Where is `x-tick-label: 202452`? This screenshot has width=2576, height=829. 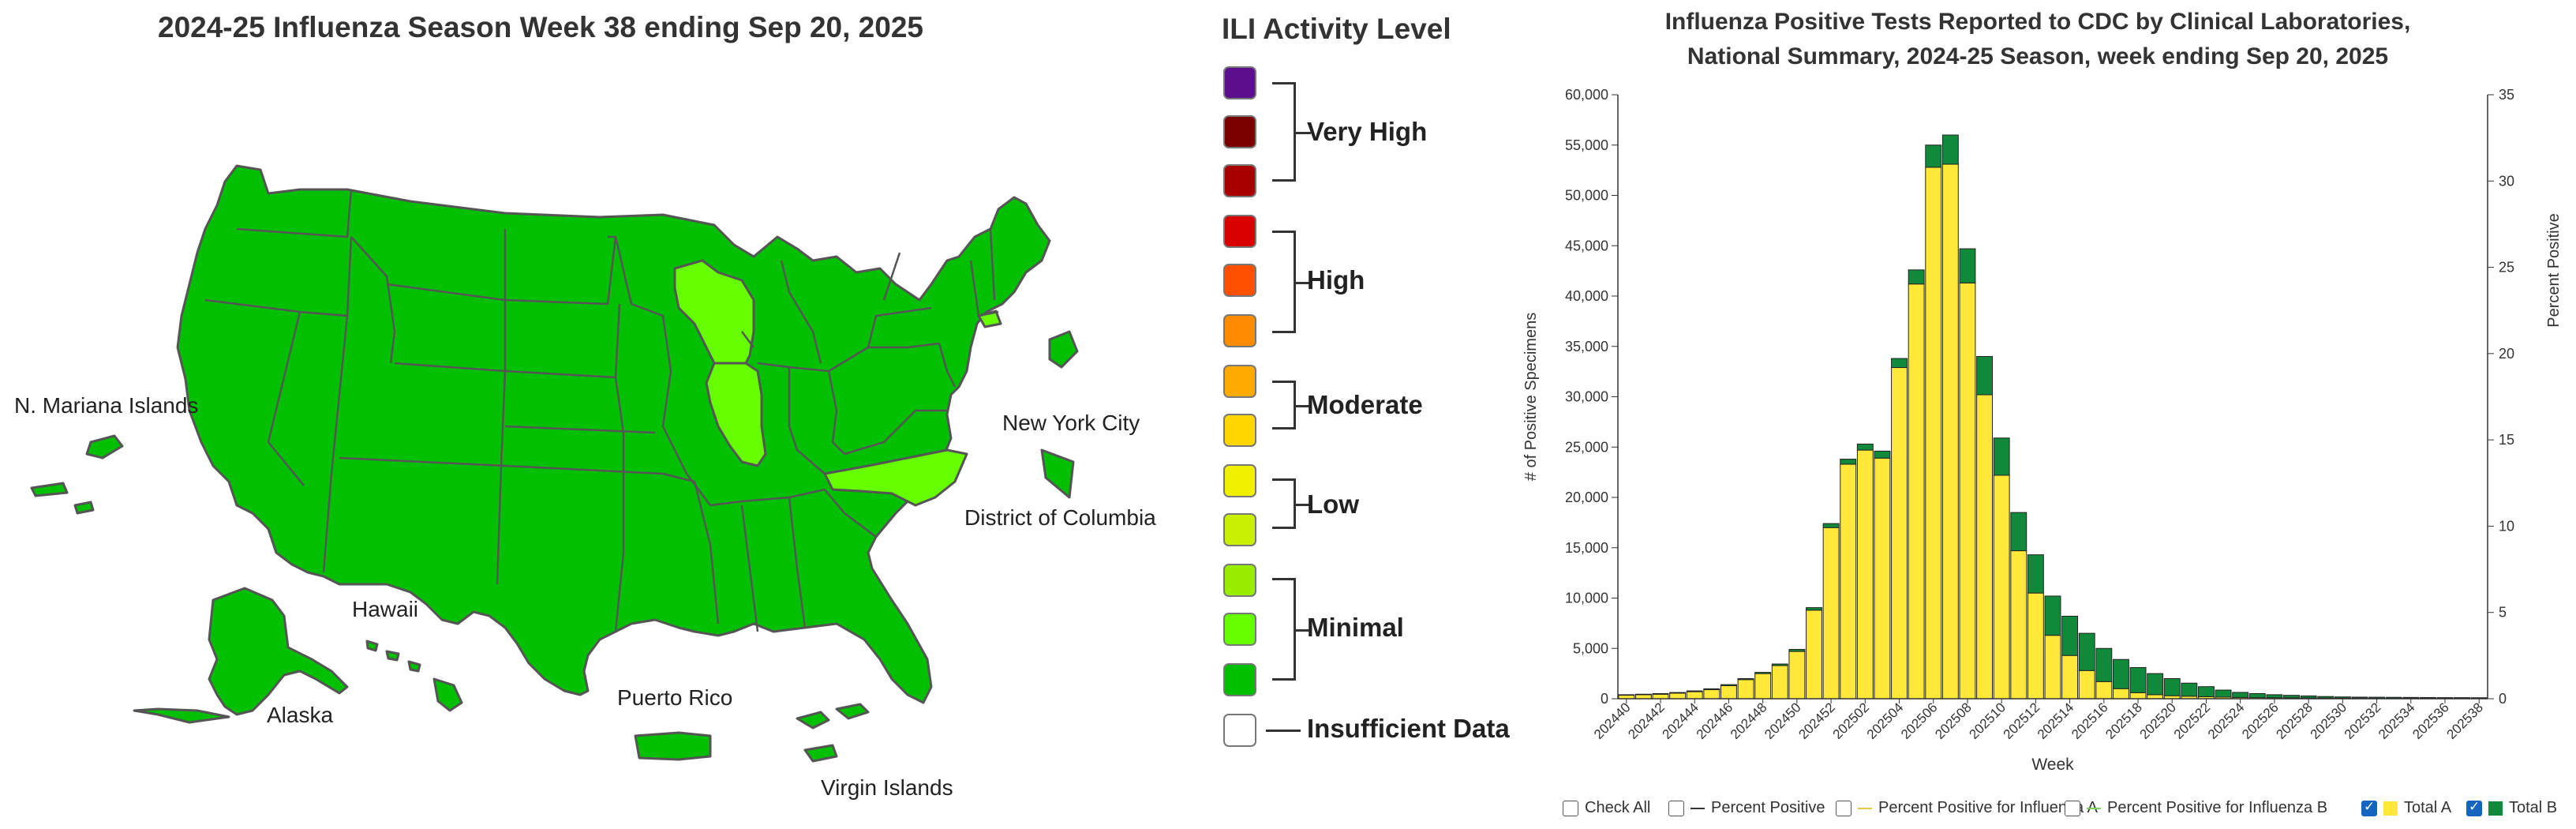 x-tick-label: 202452 is located at coordinates (1816, 721).